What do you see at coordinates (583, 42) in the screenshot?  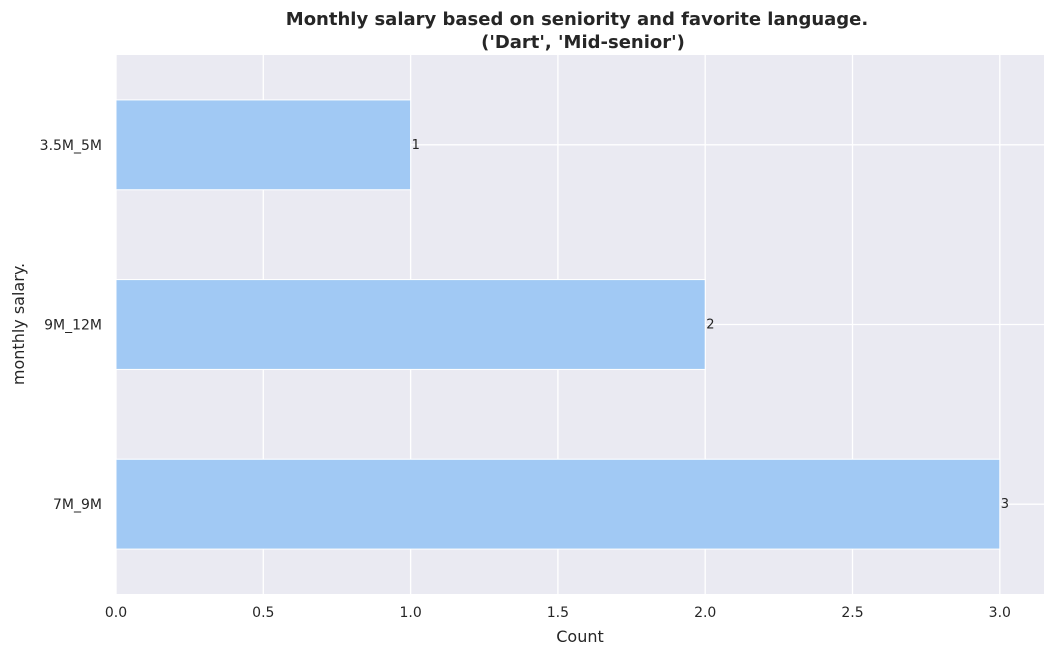 I see `chart-subtitle: ('Dart', 'Mid-senior')` at bounding box center [583, 42].